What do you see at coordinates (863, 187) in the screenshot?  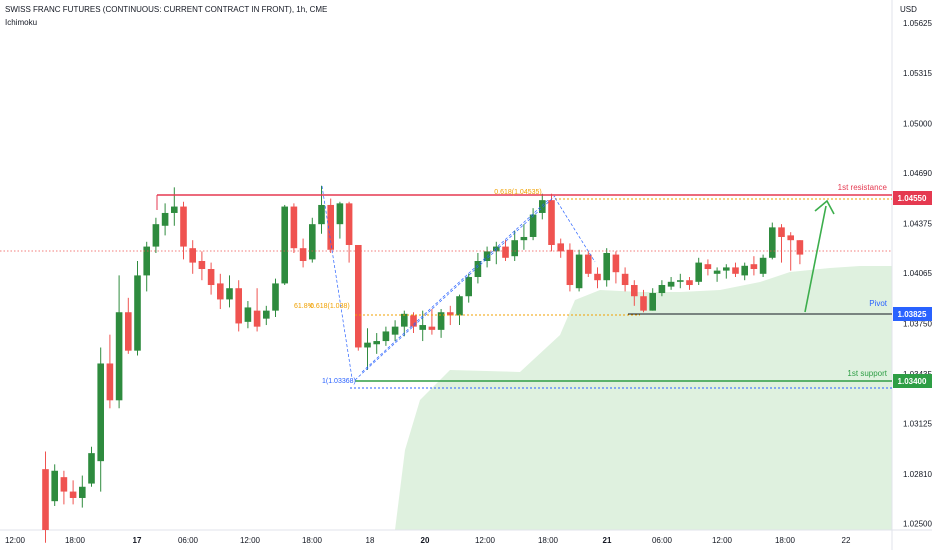 I see `resistance-annotation: 1st resistance` at bounding box center [863, 187].